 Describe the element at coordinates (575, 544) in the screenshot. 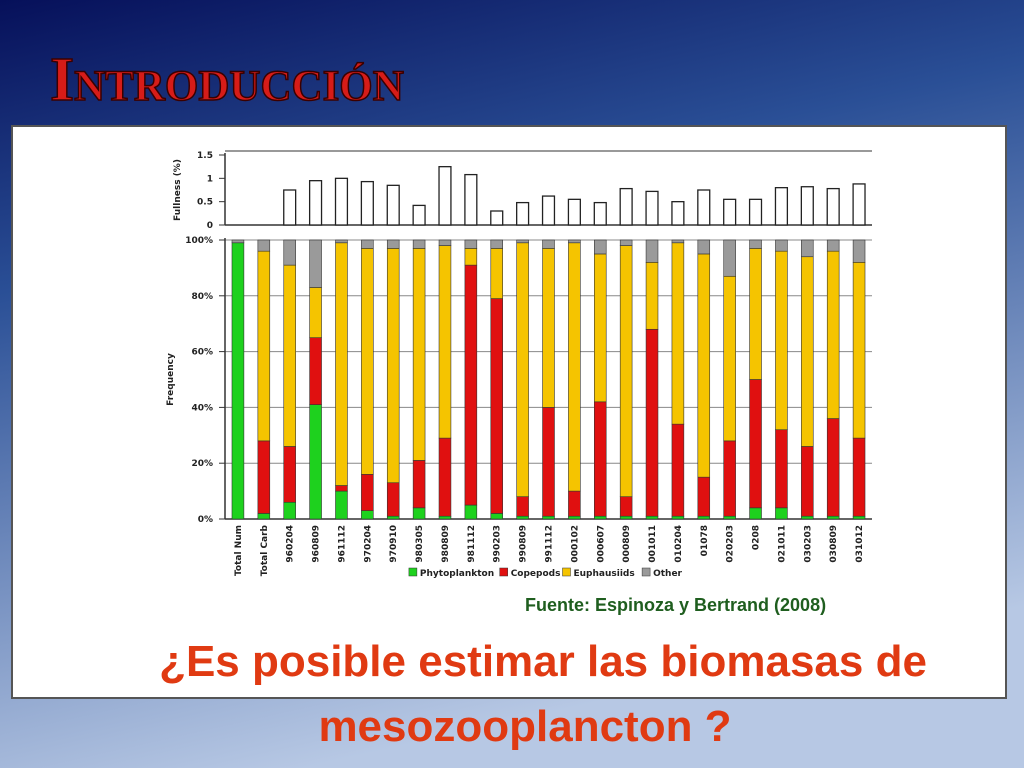

I see `x-tick-label: 000102` at that location.